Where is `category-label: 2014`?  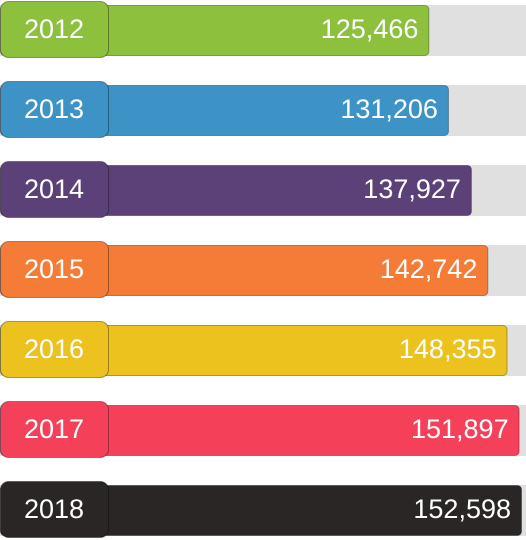 category-label: 2014 is located at coordinates (54, 189).